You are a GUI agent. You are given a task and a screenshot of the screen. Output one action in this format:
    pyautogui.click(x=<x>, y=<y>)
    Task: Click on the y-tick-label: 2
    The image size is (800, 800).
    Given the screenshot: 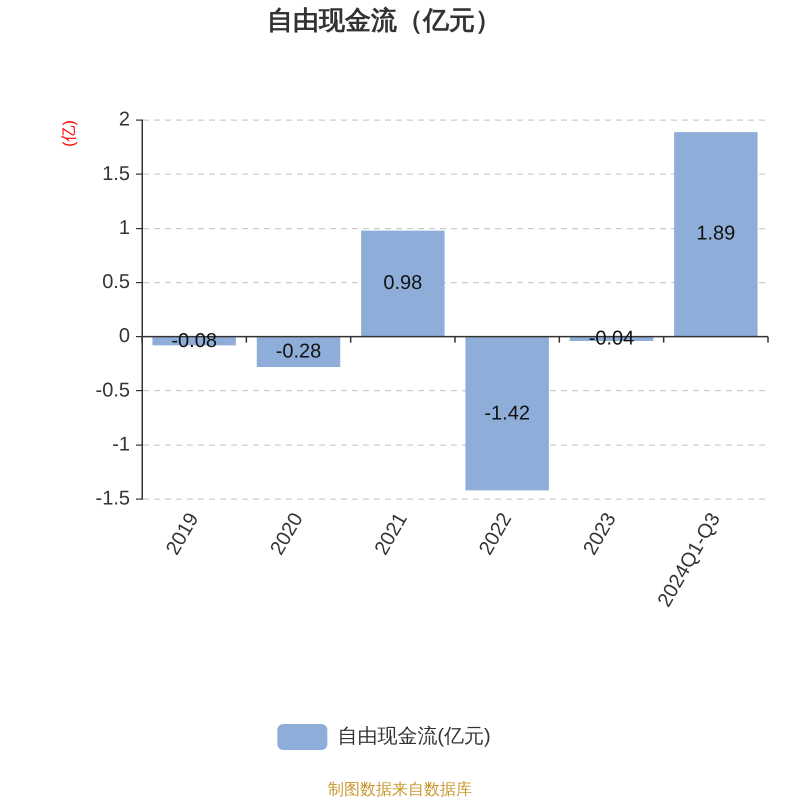 What is the action you would take?
    pyautogui.click(x=124, y=119)
    